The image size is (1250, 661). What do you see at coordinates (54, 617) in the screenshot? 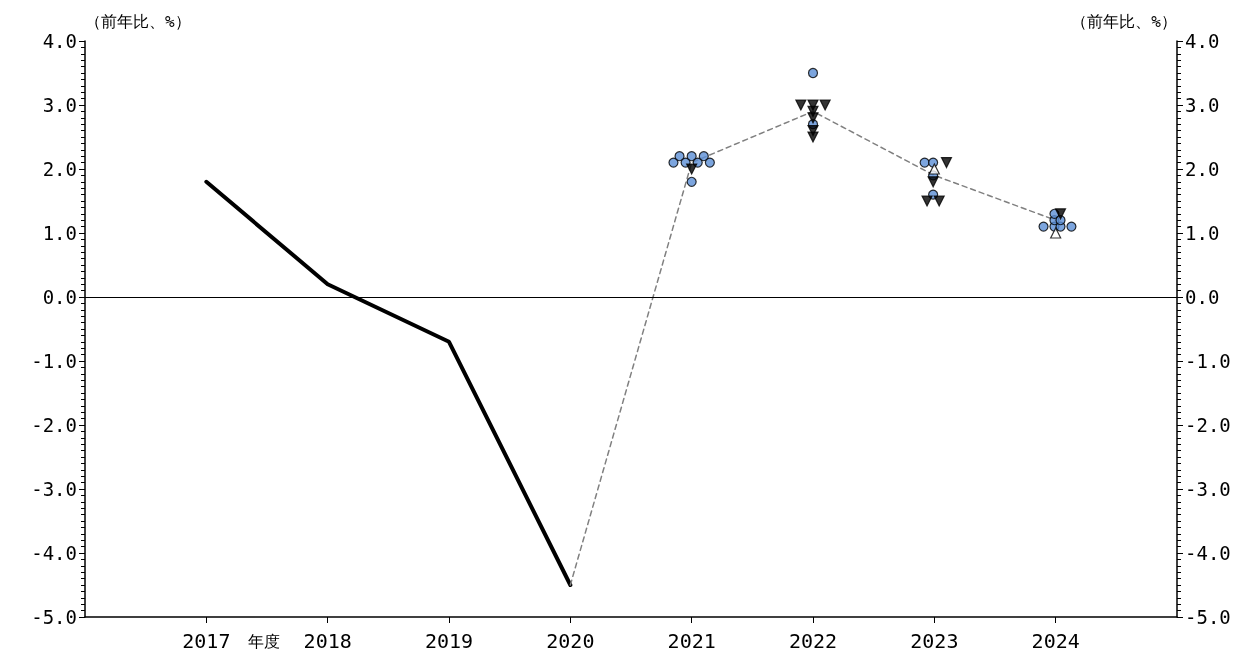
I see `y-tick-label: -5.0` at bounding box center [54, 617].